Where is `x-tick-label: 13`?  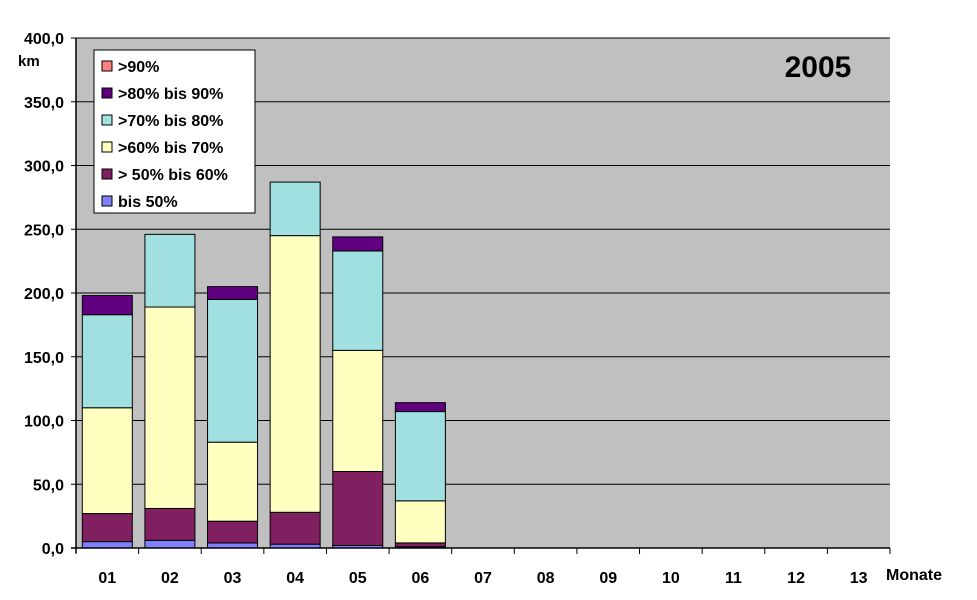 x-tick-label: 13 is located at coordinates (859, 578).